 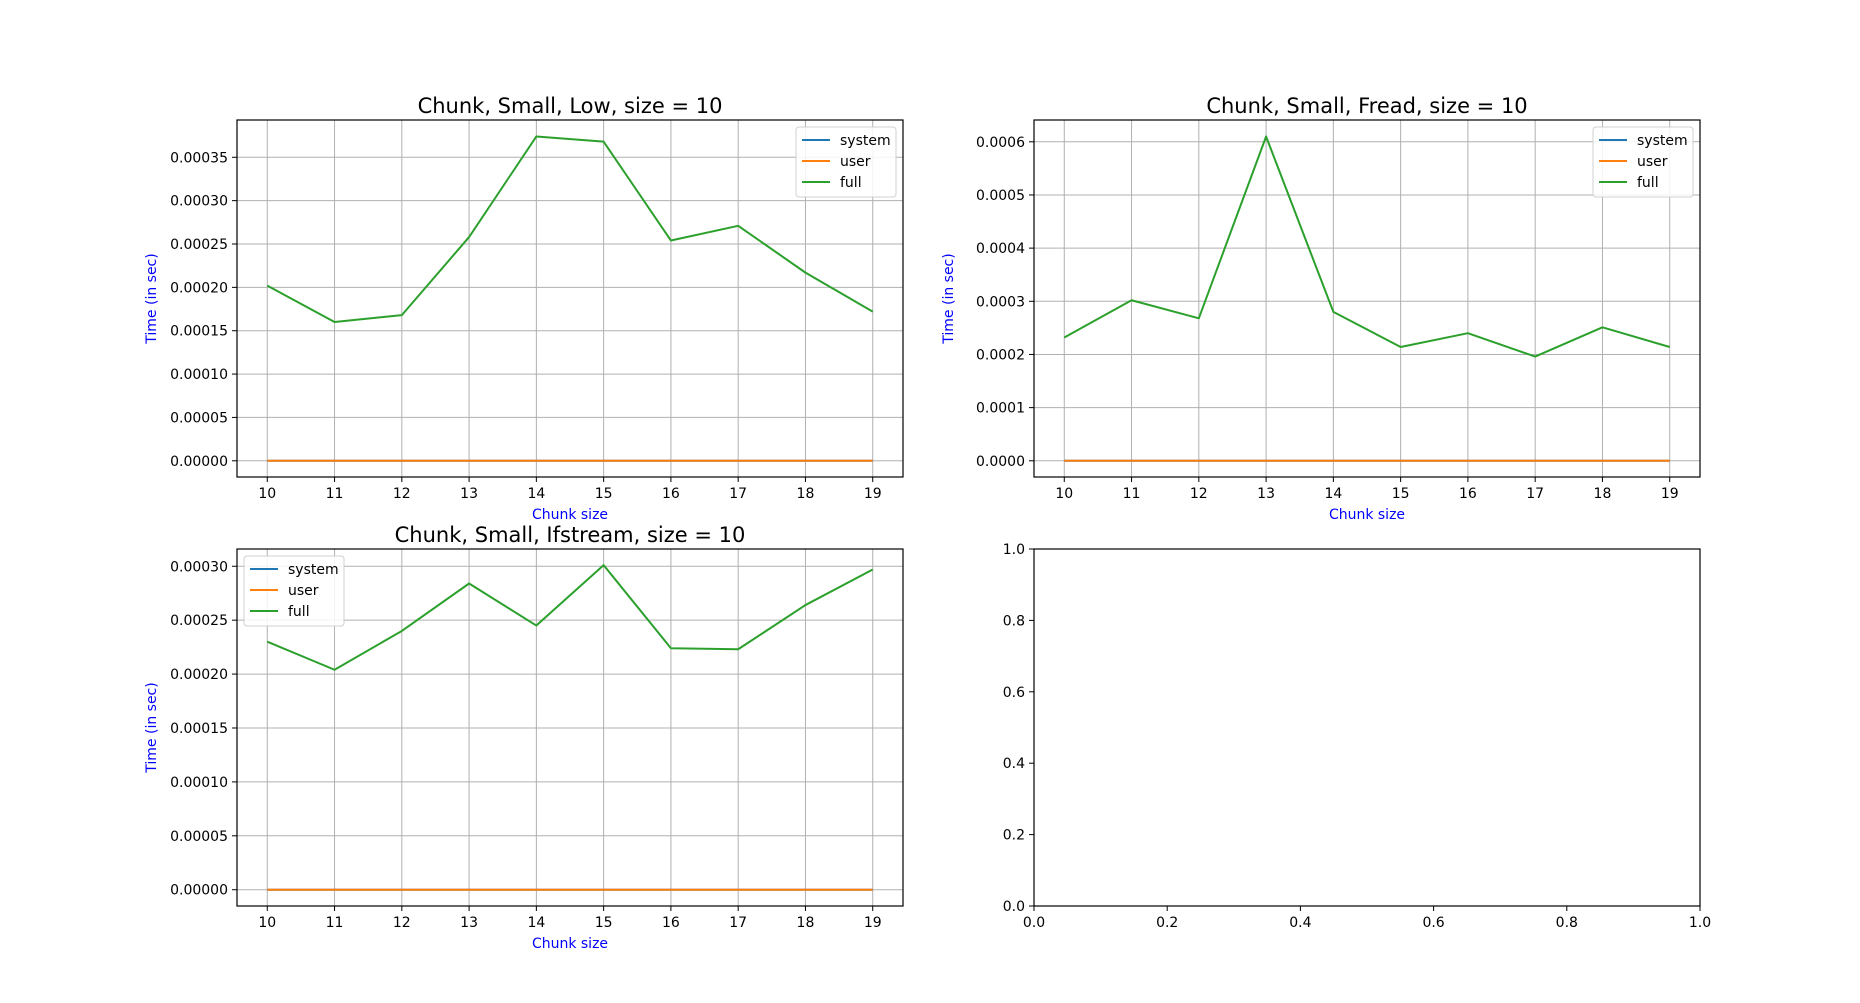 What do you see at coordinates (570, 106) in the screenshot?
I see `chart-title: Chunk, Small, Low, size = 10` at bounding box center [570, 106].